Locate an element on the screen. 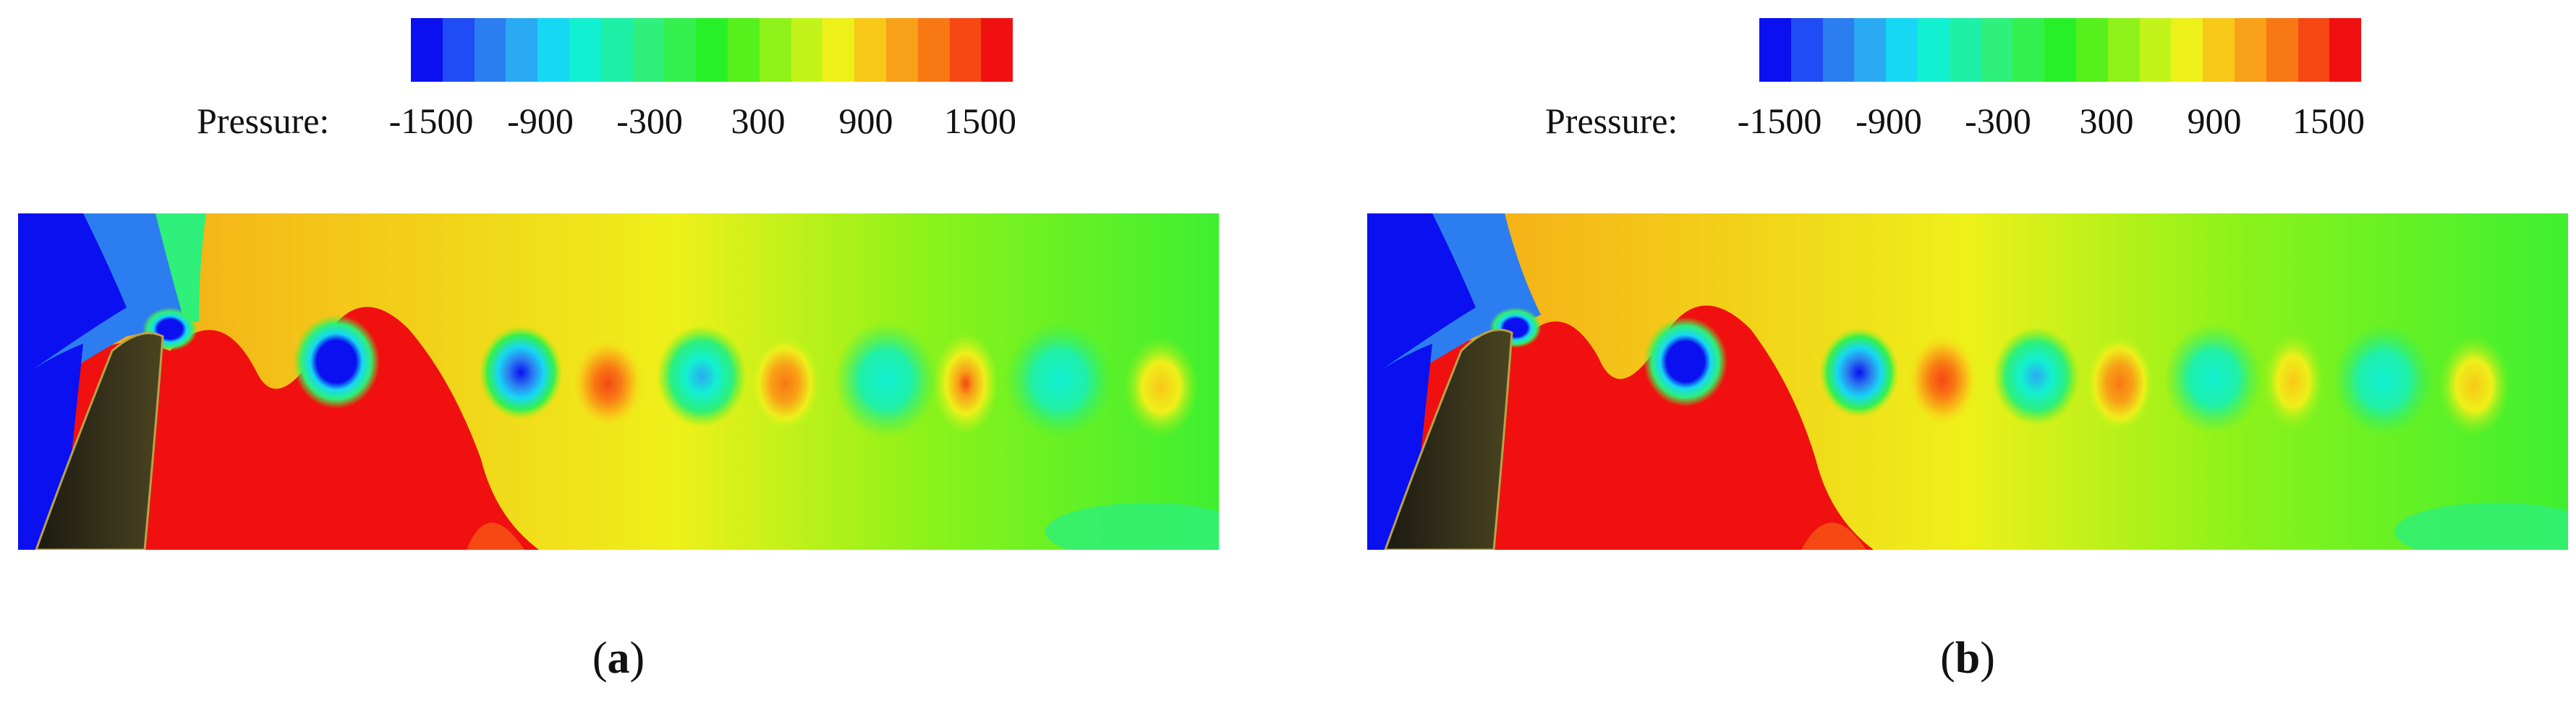  panel-caption: (a) is located at coordinates (618, 658).